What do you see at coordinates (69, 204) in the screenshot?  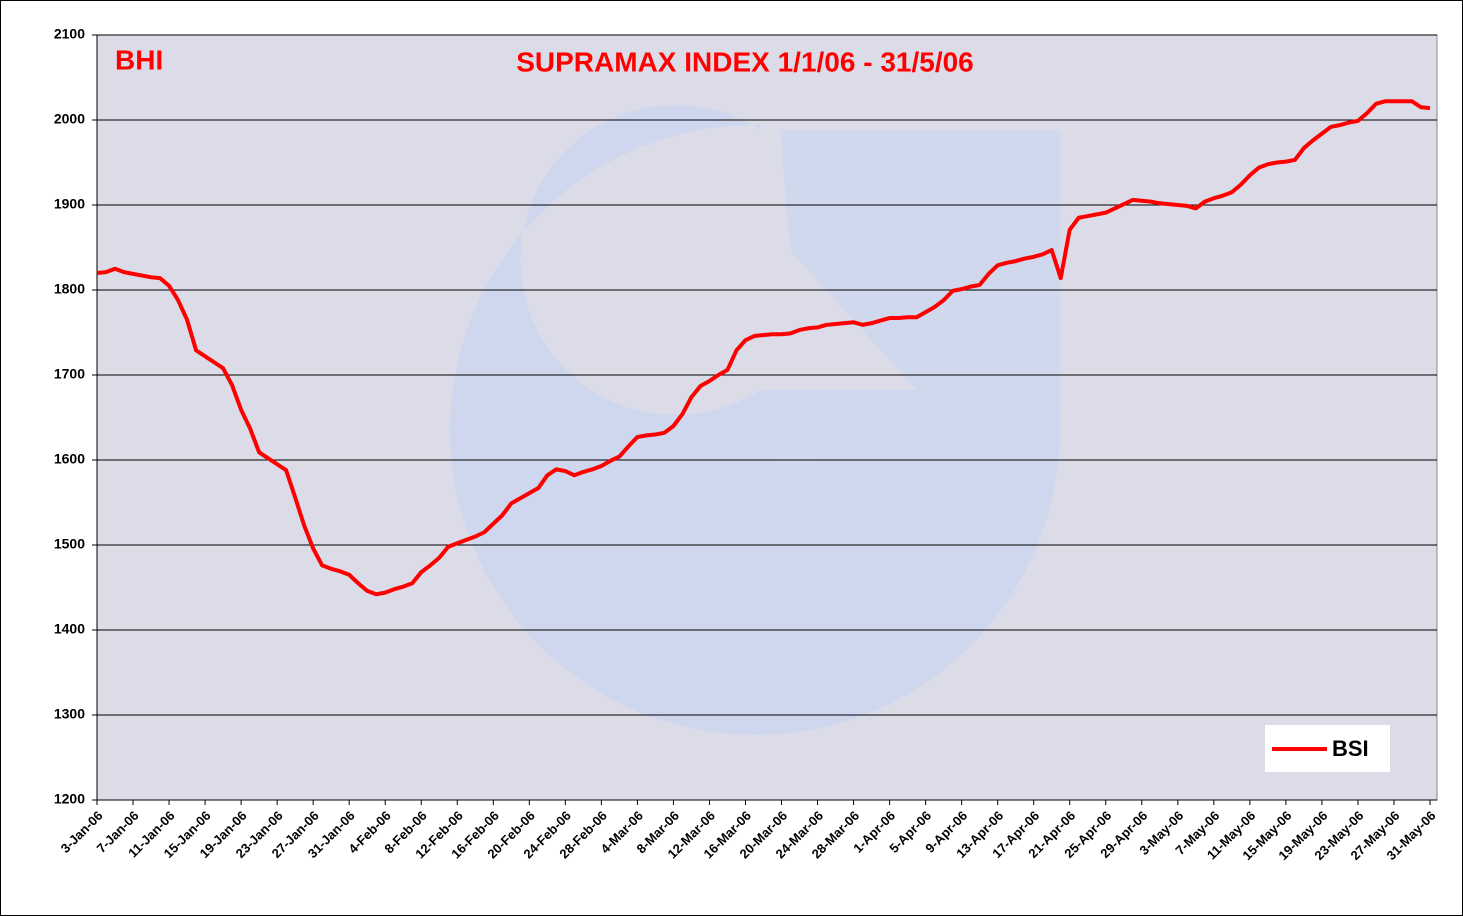 I see `y-tick-label: 1900` at bounding box center [69, 204].